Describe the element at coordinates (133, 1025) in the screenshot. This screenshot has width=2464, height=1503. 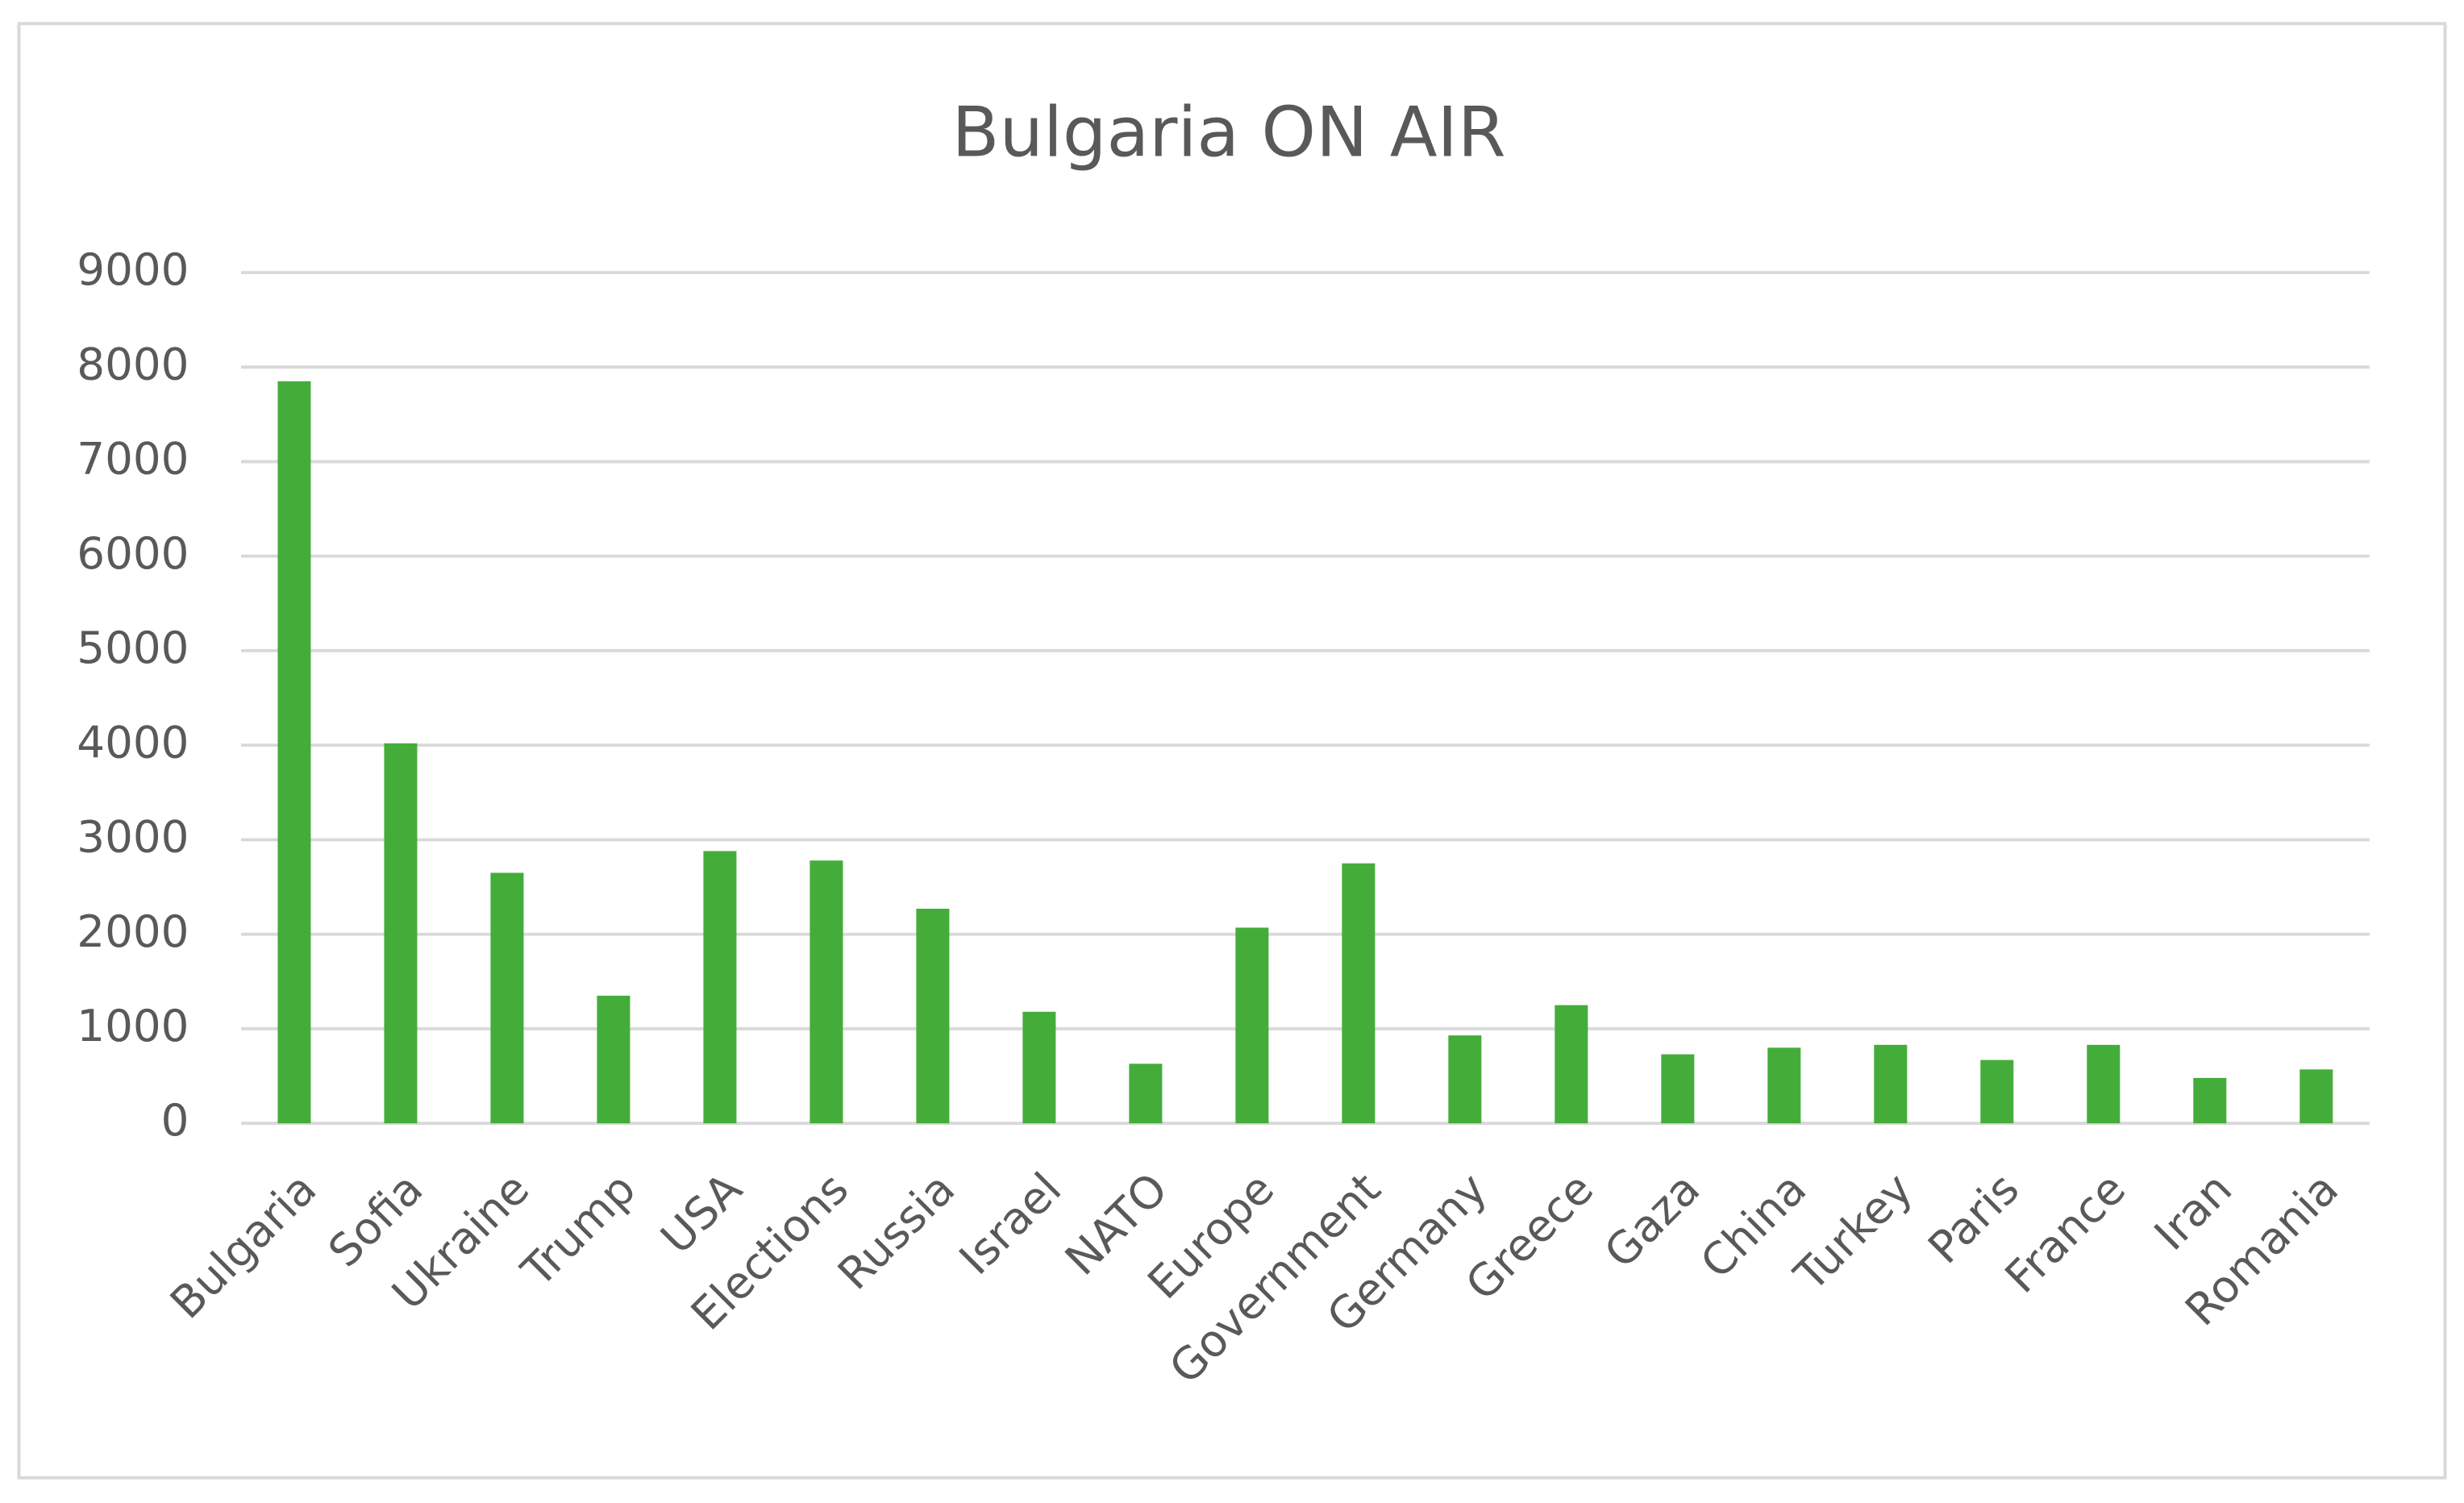
I see `y-tick-label: 1000` at that location.